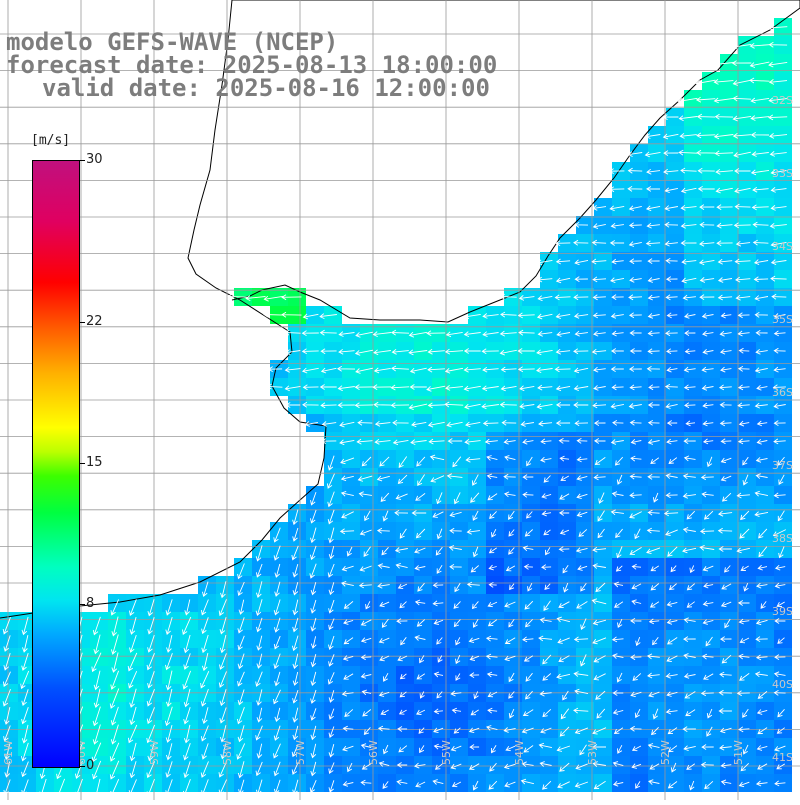  Describe the element at coordinates (82, 322) in the screenshot. I see `colorbar-tick` at that location.